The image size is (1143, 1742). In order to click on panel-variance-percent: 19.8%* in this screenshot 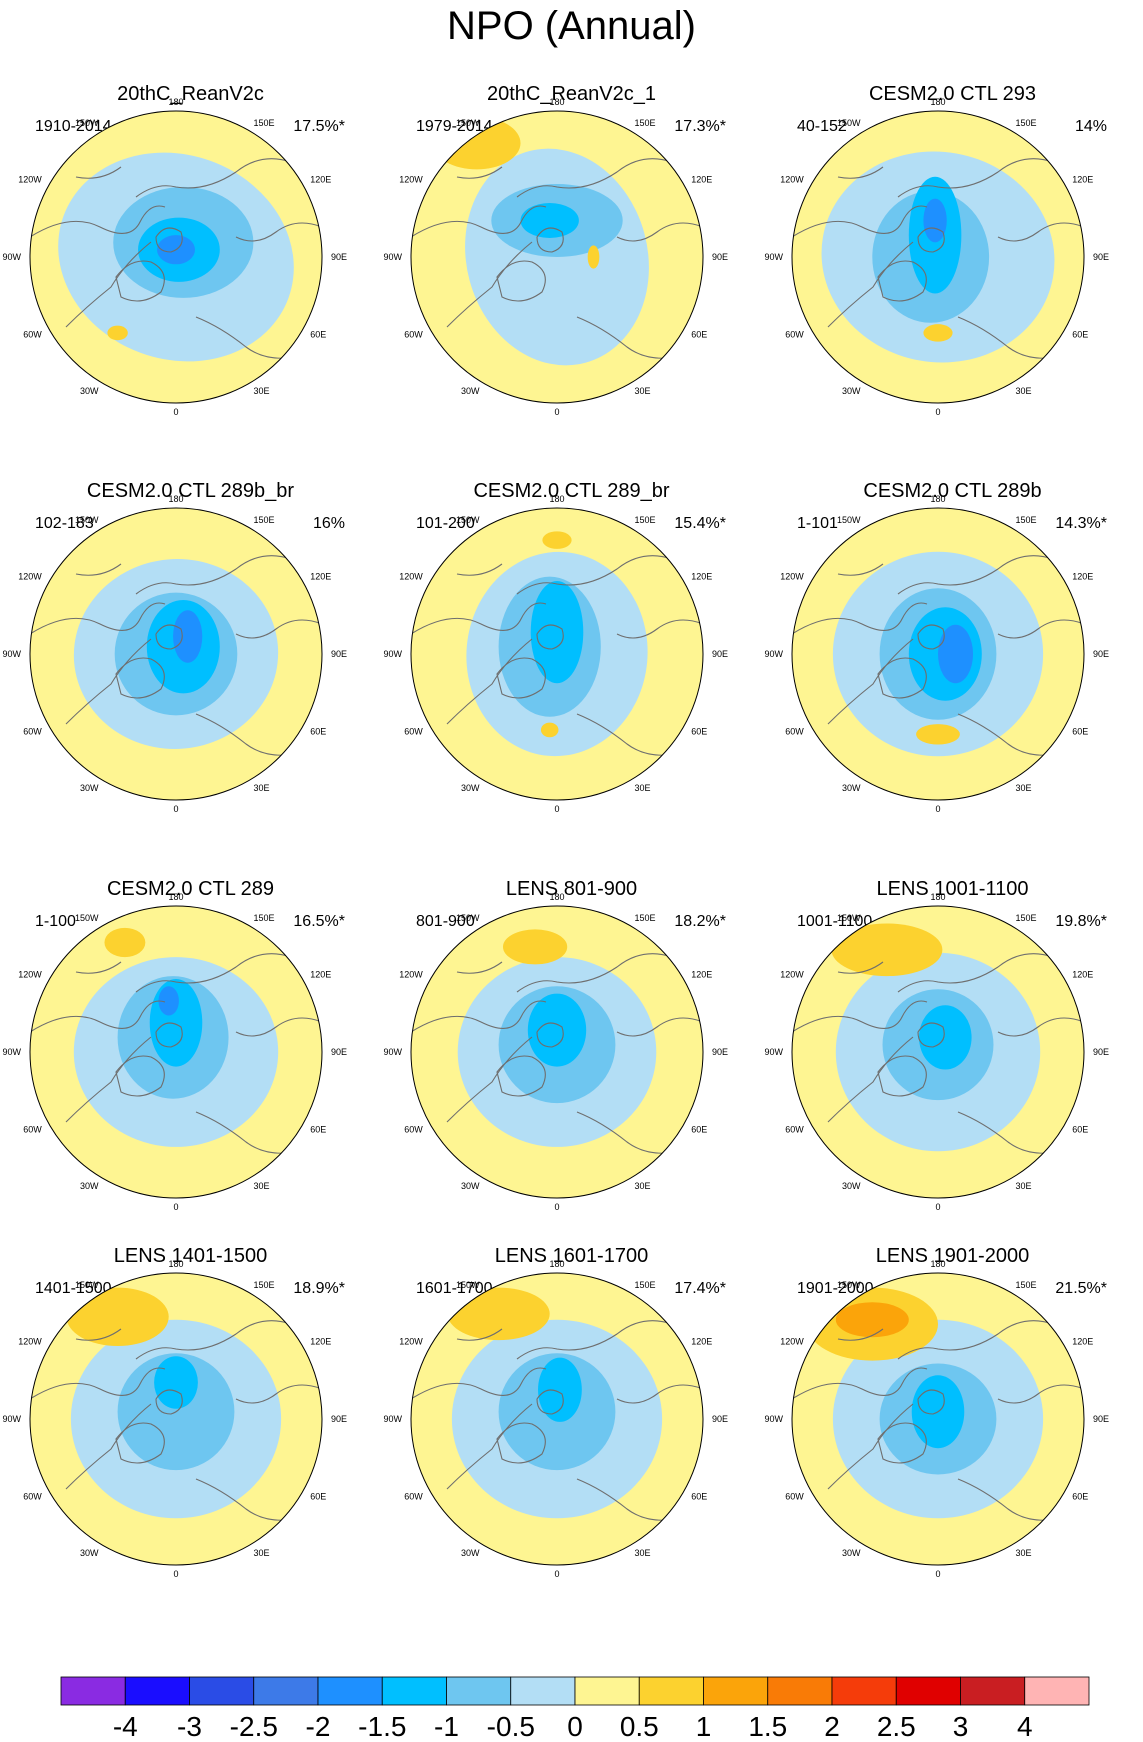, I will do `click(1081, 921)`.